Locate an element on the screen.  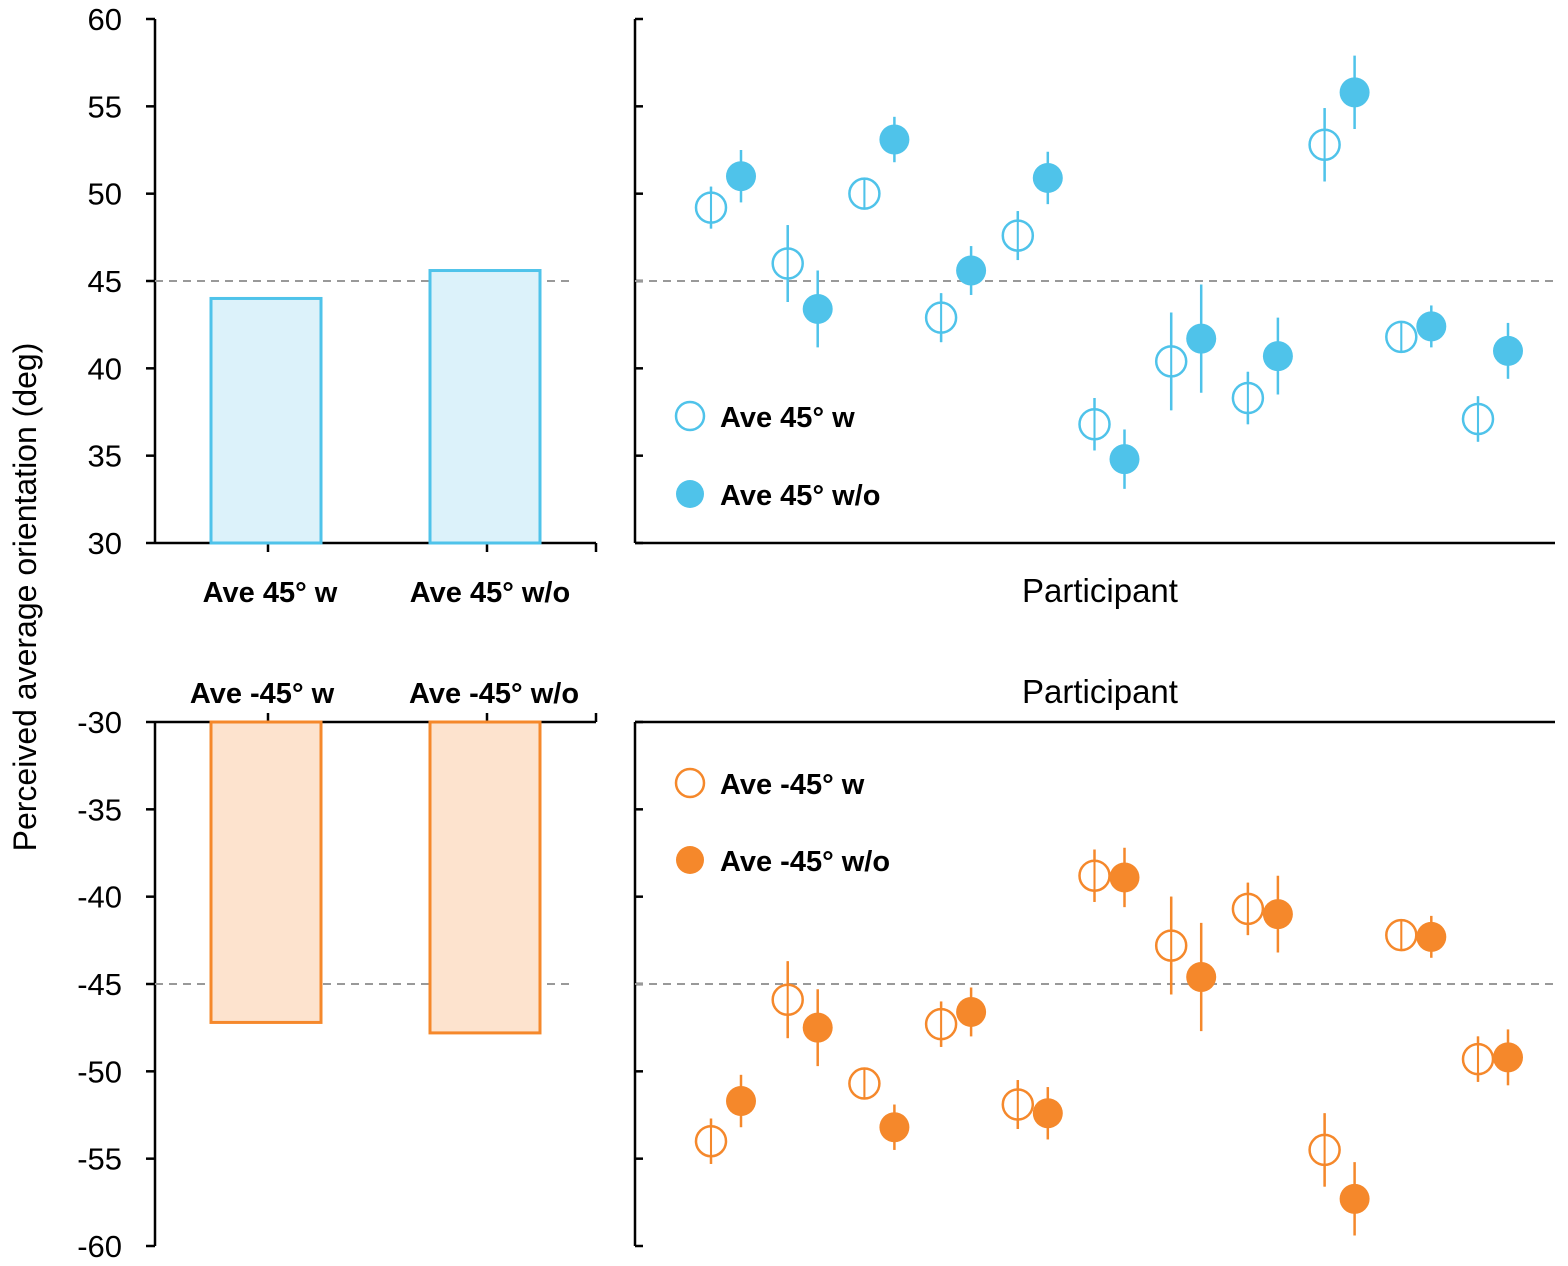
y-ticks: 60 55 50 45 40 35 30 is located at coordinates (343, 281).